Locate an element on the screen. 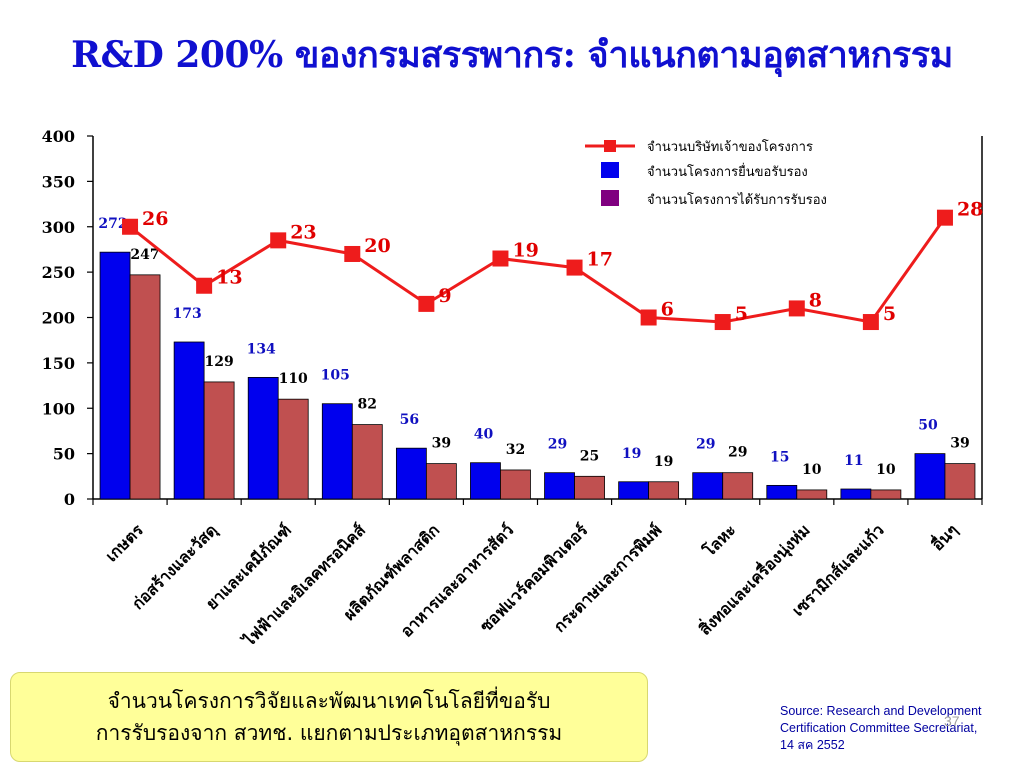 This screenshot has height=768, width=1024. bar-certified-label: 25 is located at coordinates (589, 456).